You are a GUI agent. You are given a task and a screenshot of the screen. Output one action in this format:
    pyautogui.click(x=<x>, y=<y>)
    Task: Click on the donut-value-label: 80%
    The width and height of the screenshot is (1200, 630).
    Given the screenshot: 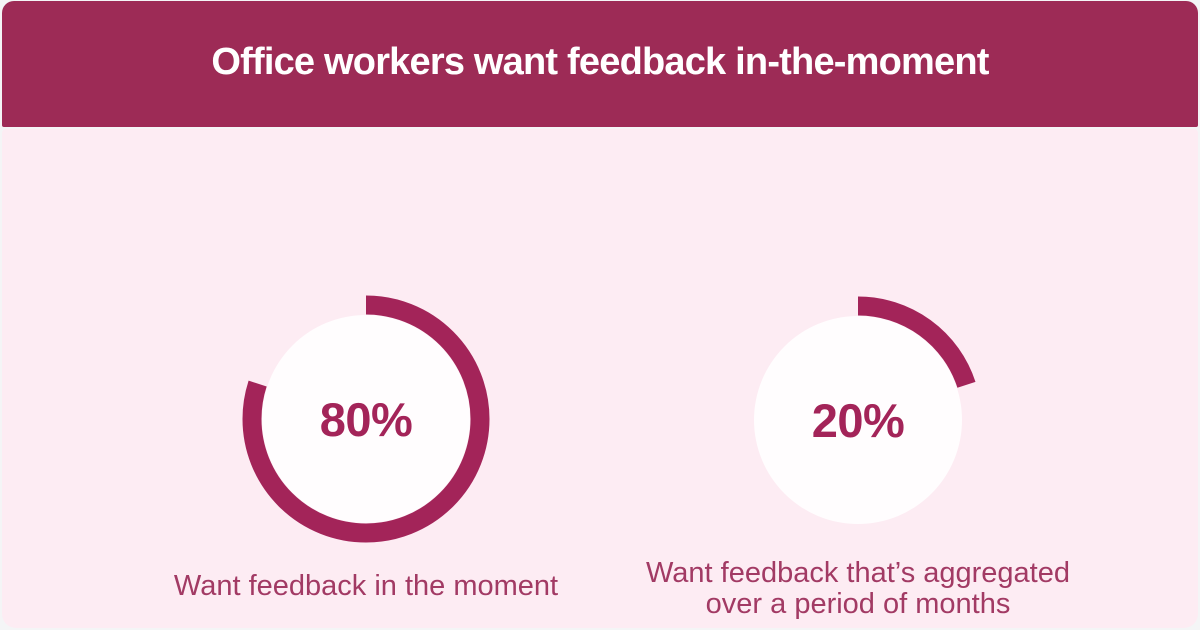 What is the action you would take?
    pyautogui.click(x=366, y=419)
    